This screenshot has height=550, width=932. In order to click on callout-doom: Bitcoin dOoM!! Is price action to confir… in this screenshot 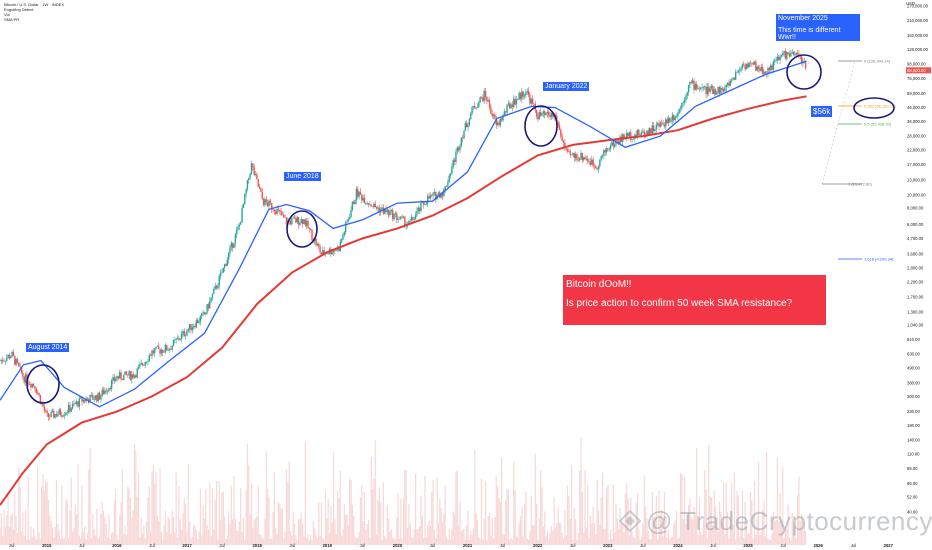, I will do `click(694, 300)`.